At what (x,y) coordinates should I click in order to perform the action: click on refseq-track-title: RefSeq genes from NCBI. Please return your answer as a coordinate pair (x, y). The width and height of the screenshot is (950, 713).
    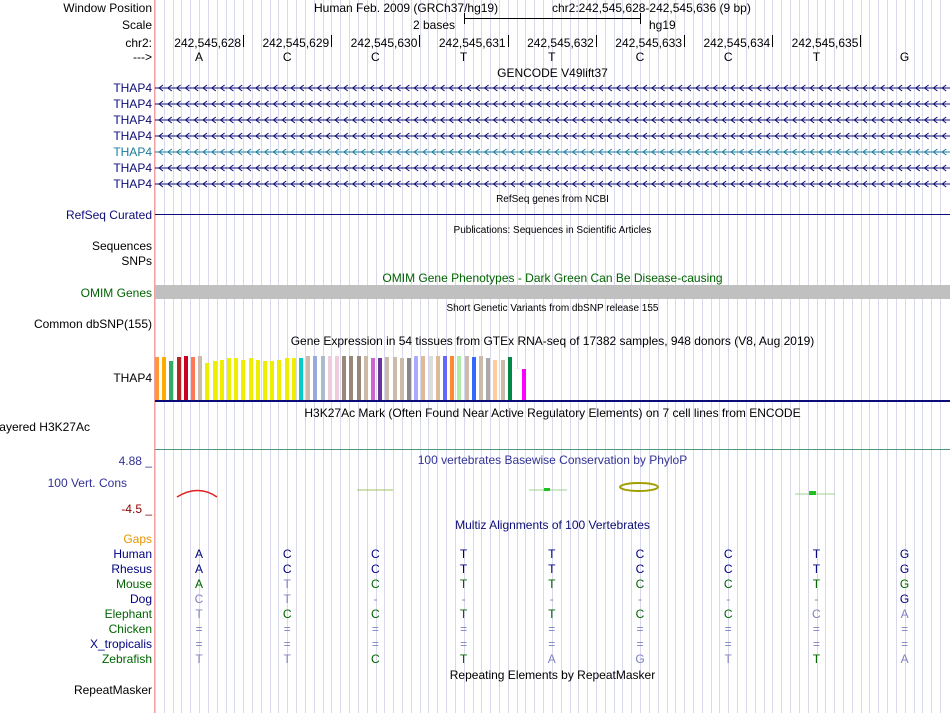
    Looking at the image, I should click on (552, 199).